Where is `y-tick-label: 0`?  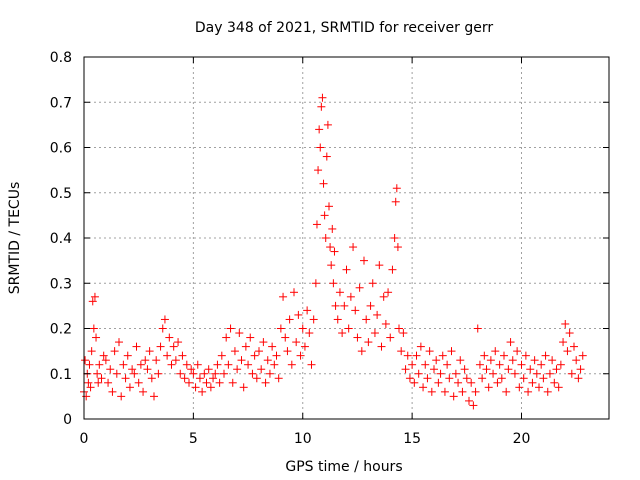 y-tick-label: 0 is located at coordinates (67, 420).